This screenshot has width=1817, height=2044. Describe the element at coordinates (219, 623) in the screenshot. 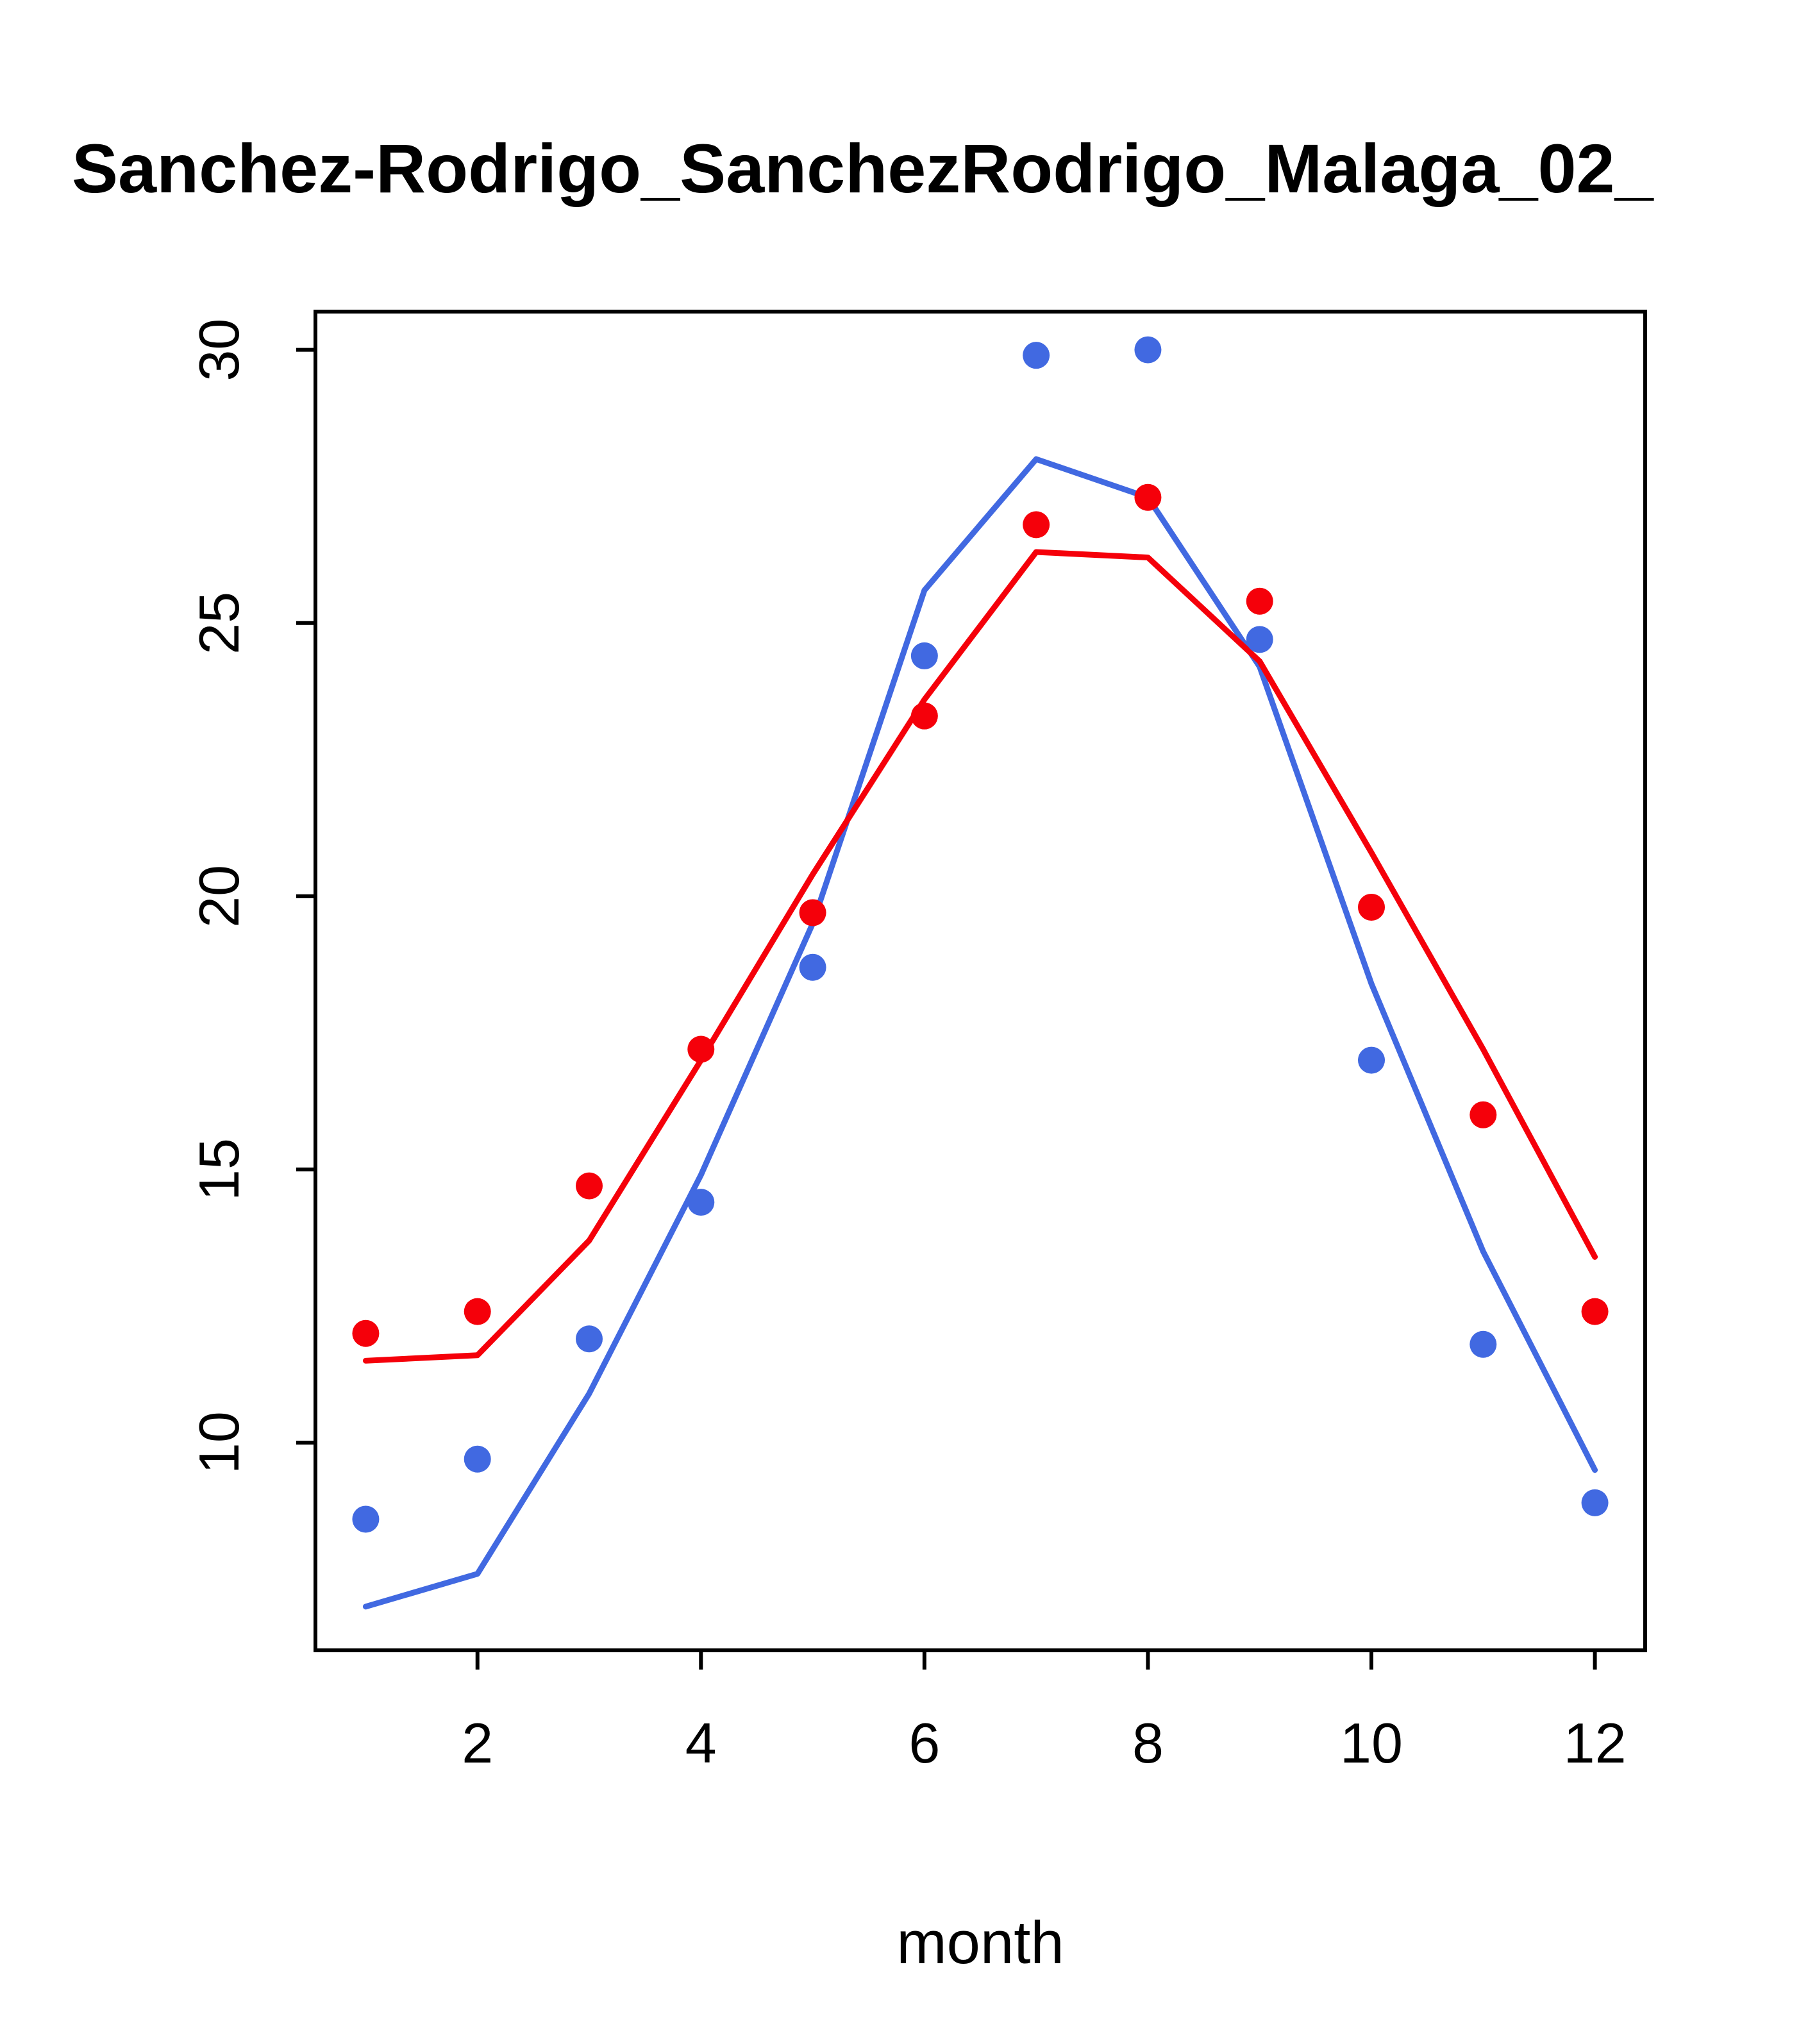

I see `y-tick-label: 25` at that location.